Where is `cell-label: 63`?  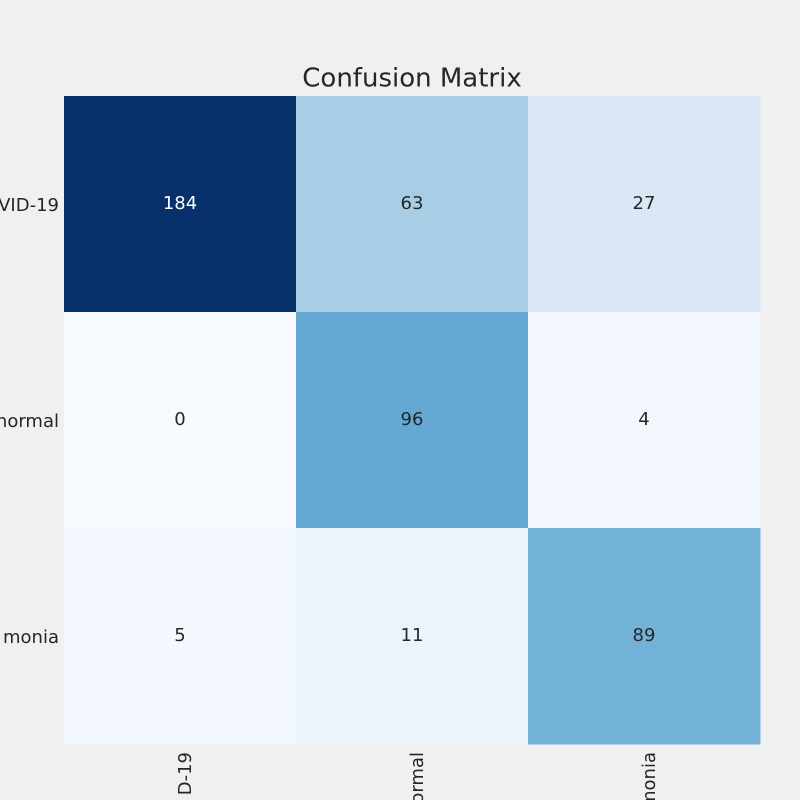 cell-label: 63 is located at coordinates (412, 203).